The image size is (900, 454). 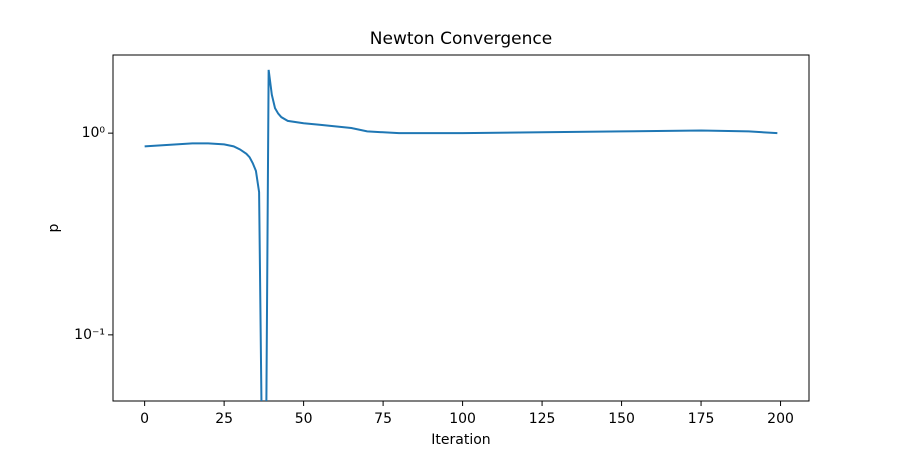 What do you see at coordinates (780, 419) in the screenshot?
I see `x-tick-label: 200` at bounding box center [780, 419].